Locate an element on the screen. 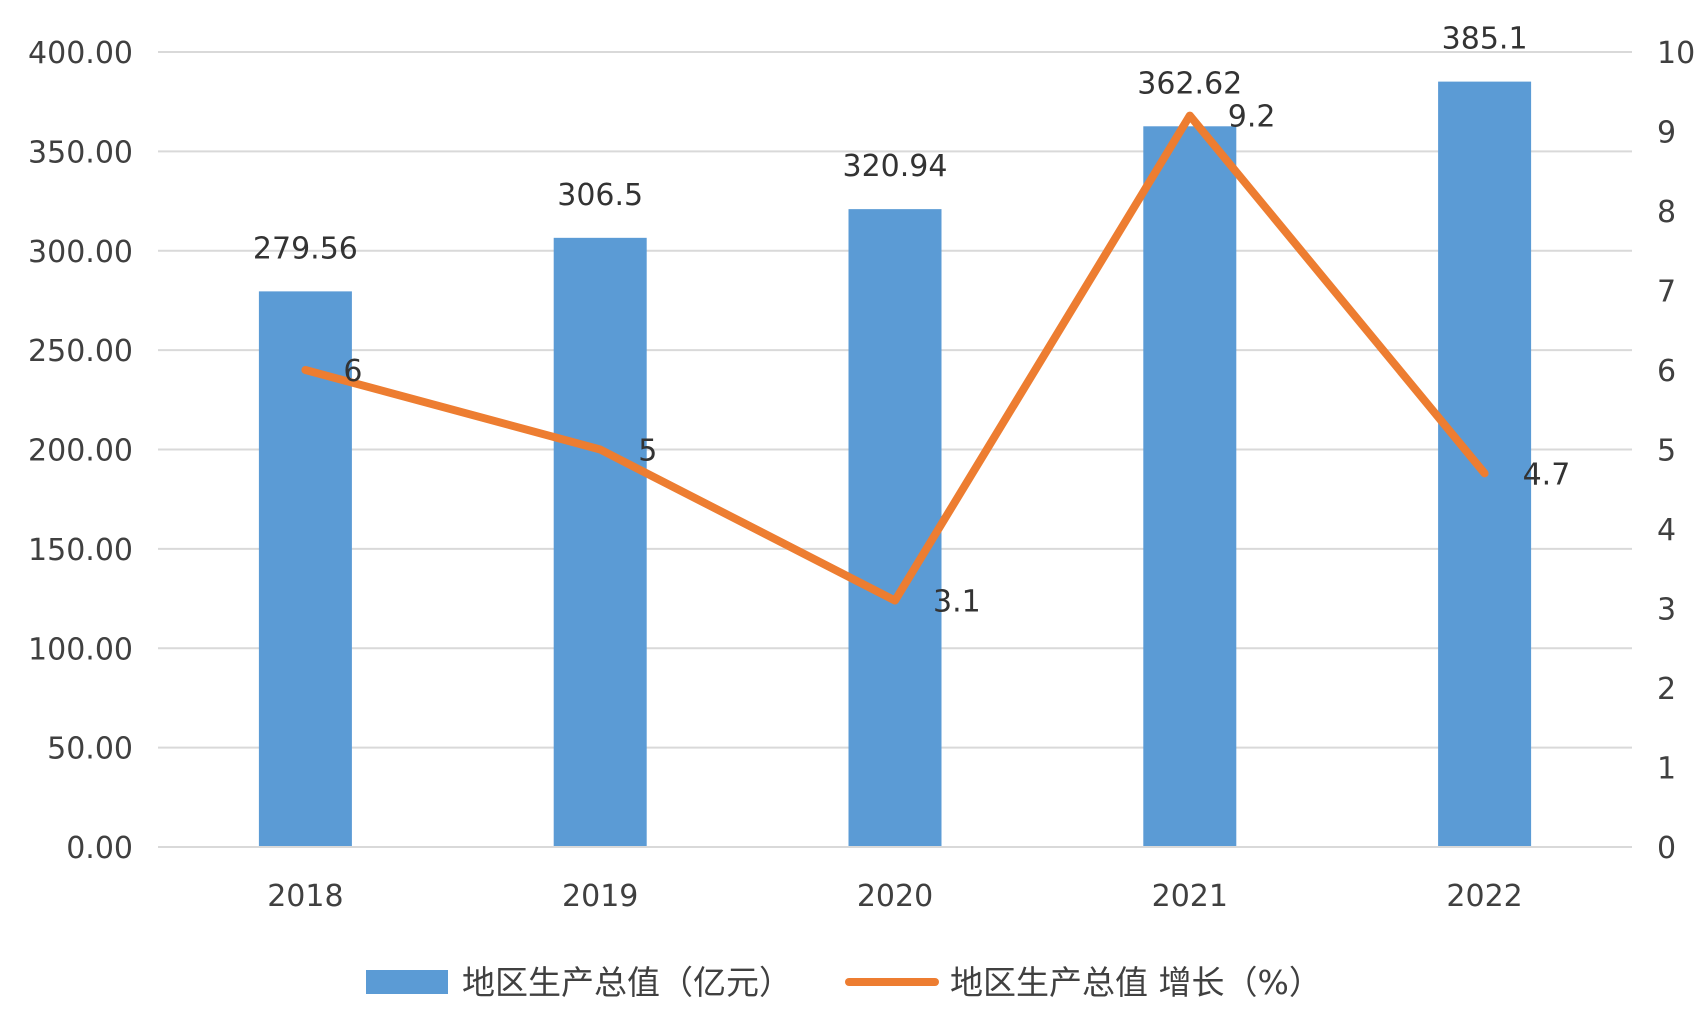 This screenshot has height=1033, width=1707. legend-bar-swatch is located at coordinates (407, 982).